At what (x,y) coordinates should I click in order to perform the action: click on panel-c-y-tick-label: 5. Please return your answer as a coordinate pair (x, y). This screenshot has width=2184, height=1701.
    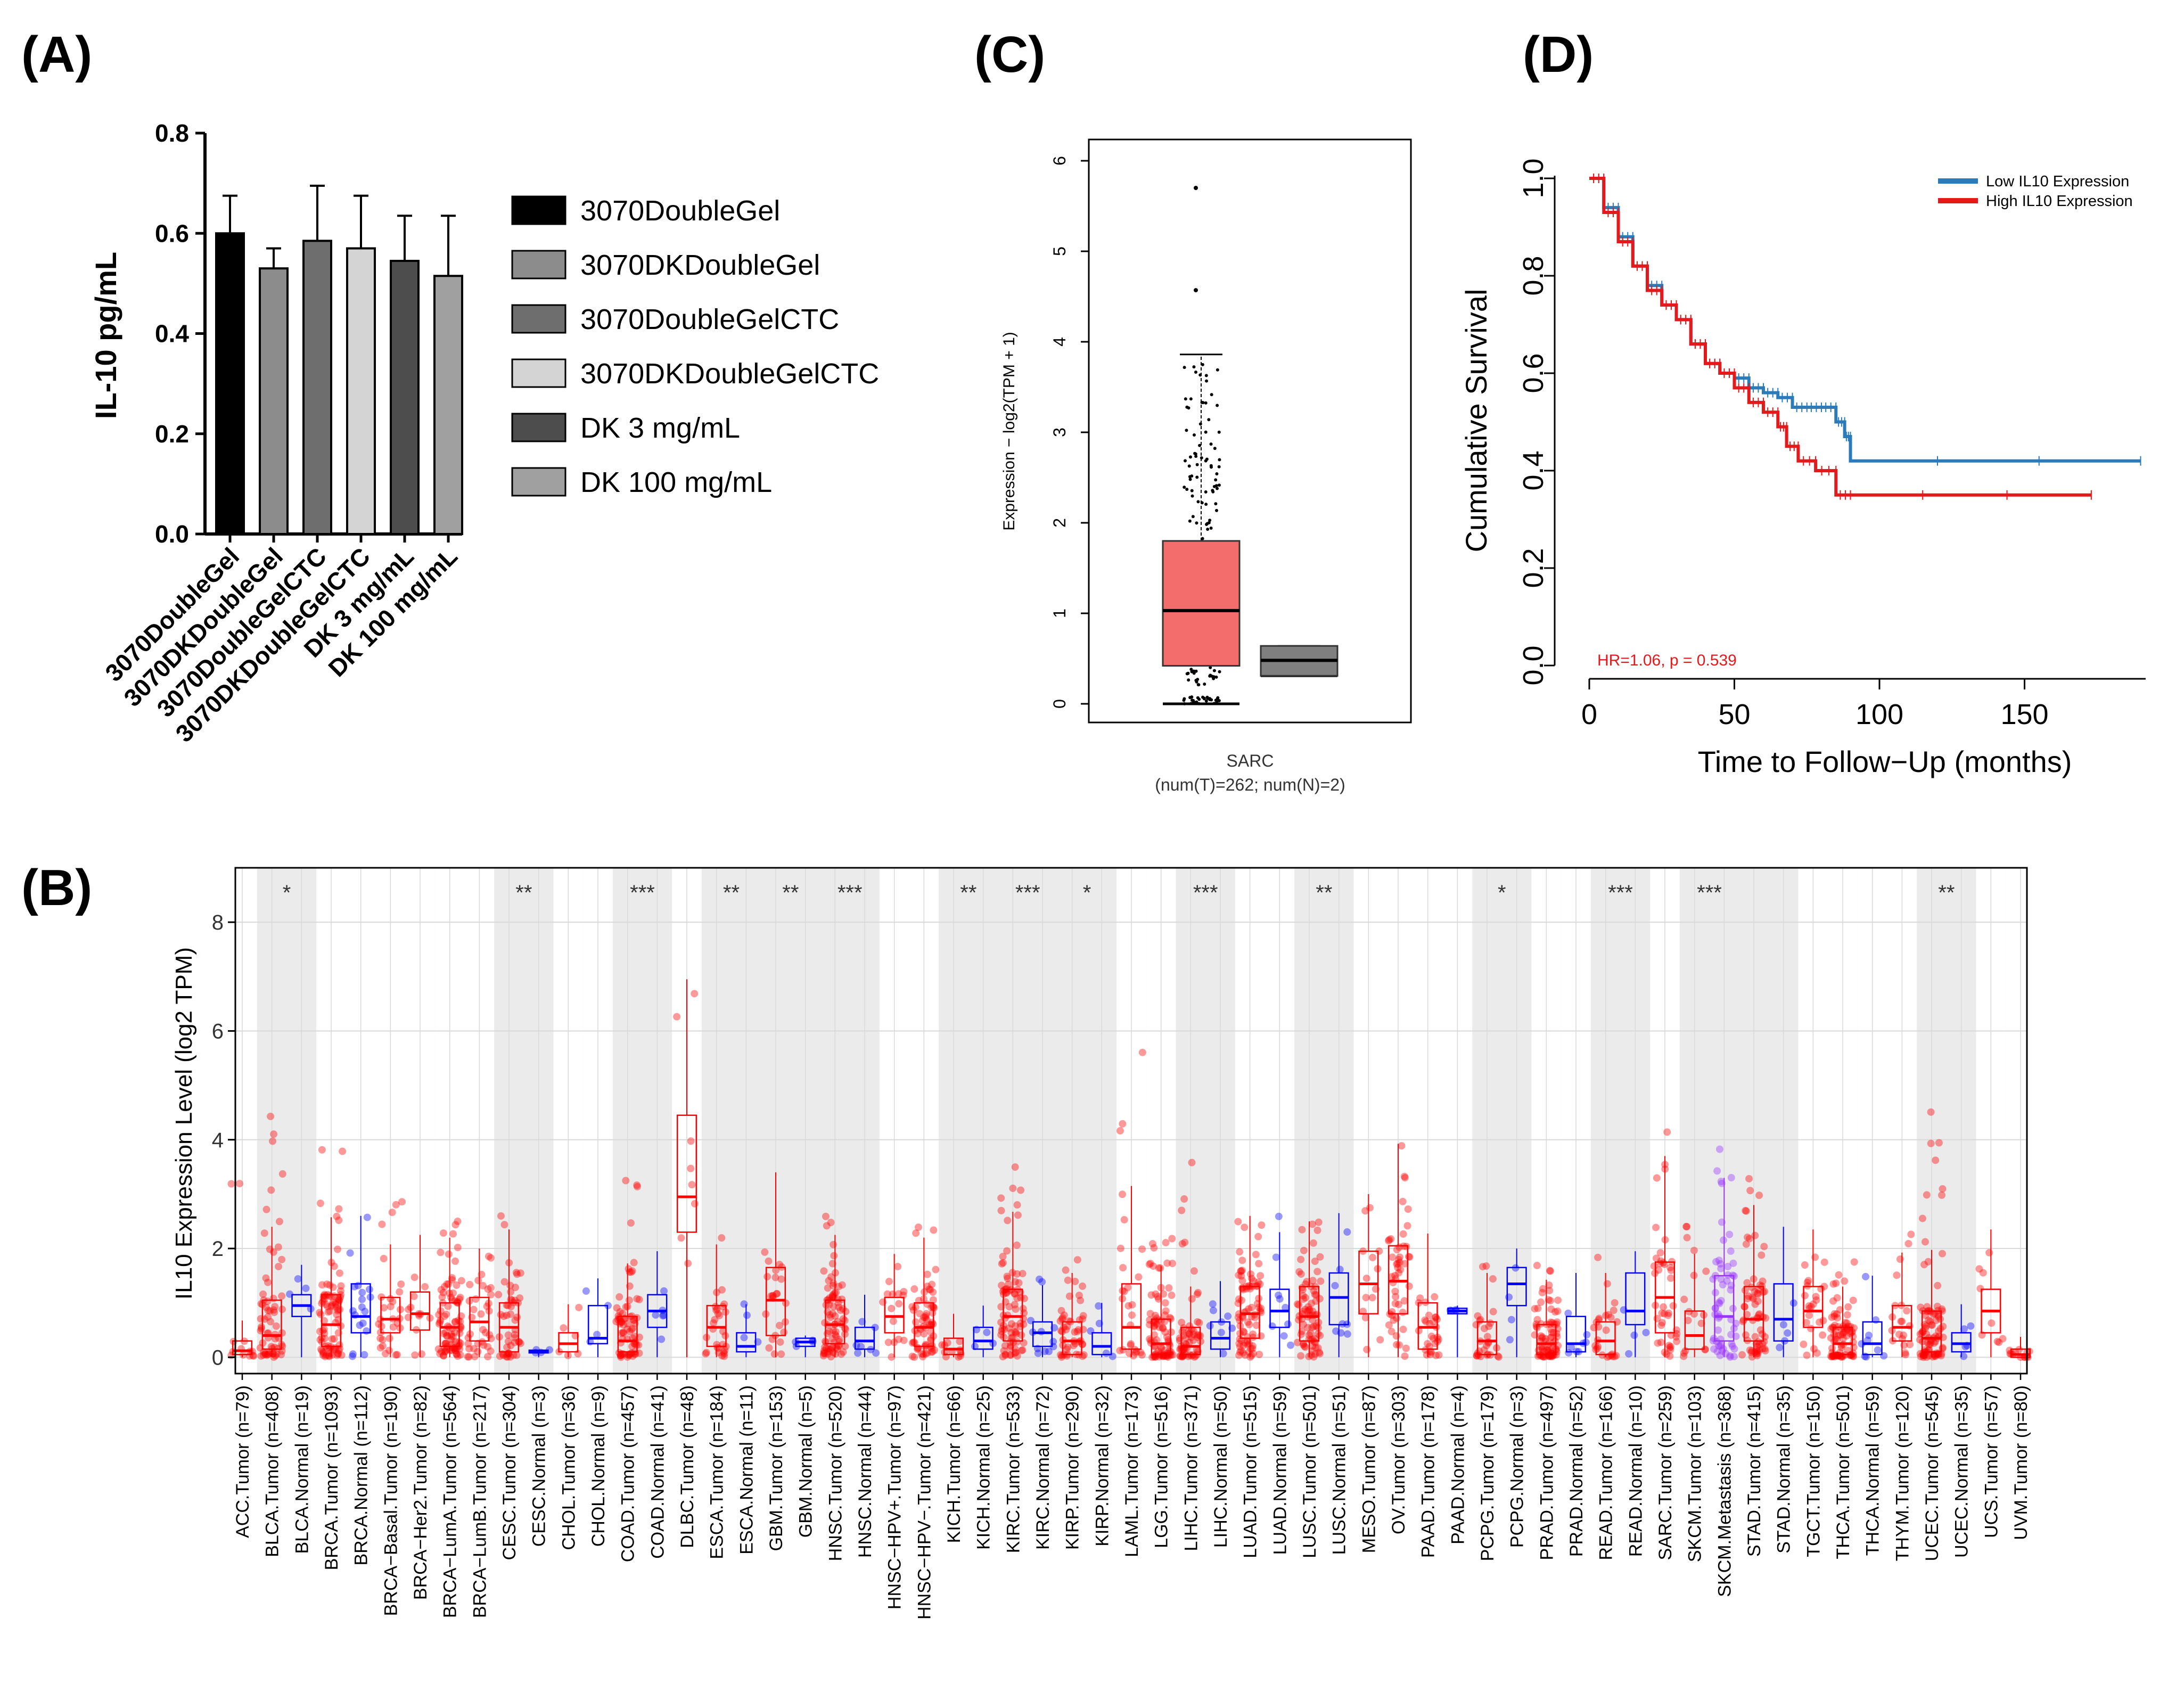
    Looking at the image, I should click on (1059, 251).